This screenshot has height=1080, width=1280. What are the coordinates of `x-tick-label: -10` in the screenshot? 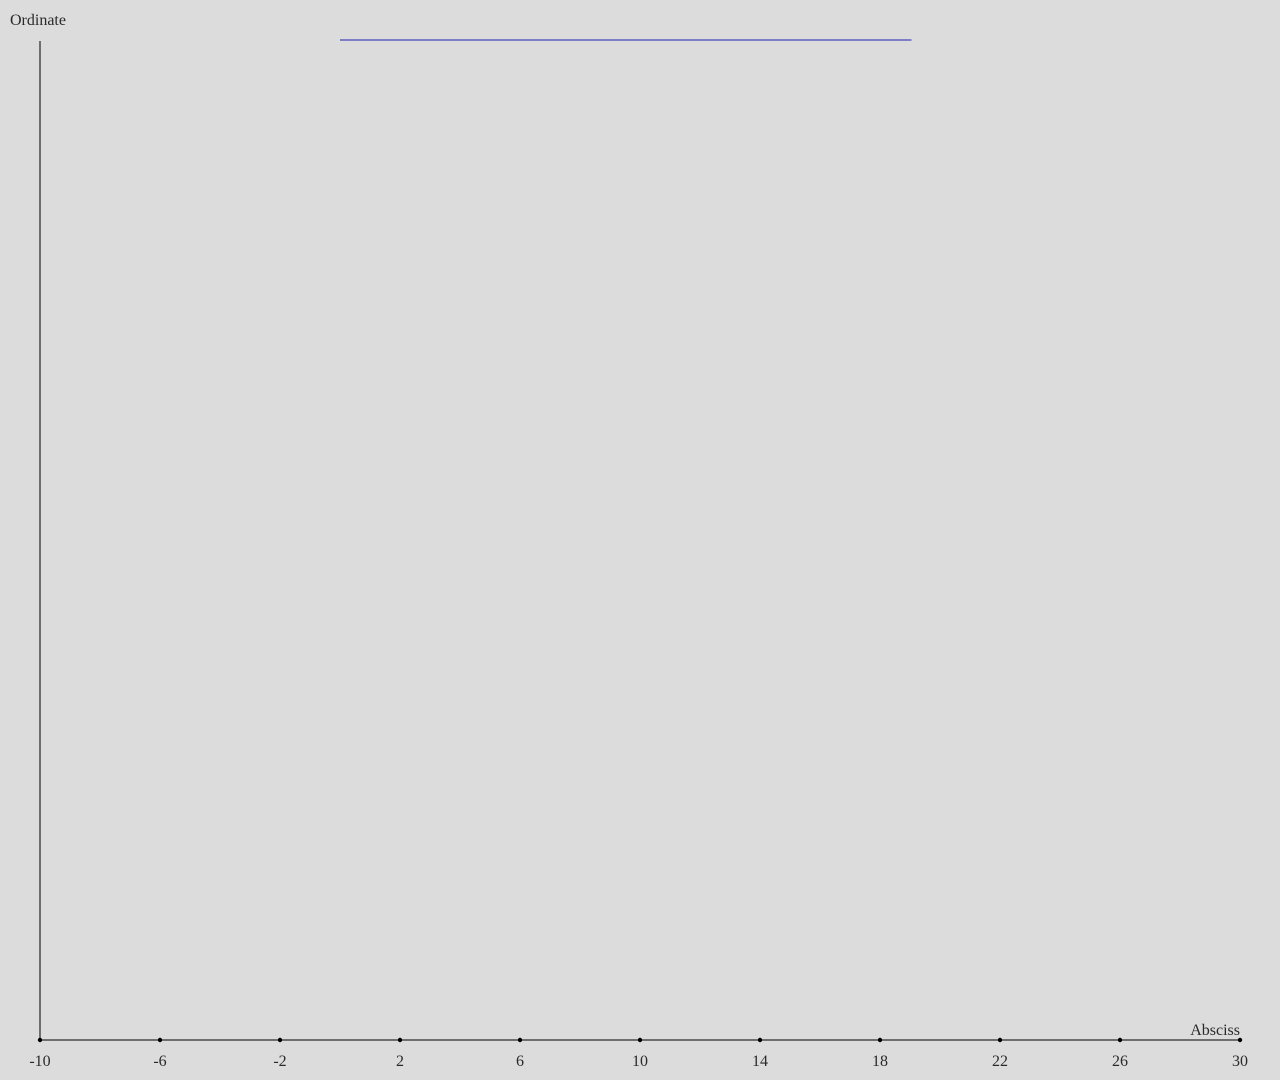 It's located at (39, 1061).